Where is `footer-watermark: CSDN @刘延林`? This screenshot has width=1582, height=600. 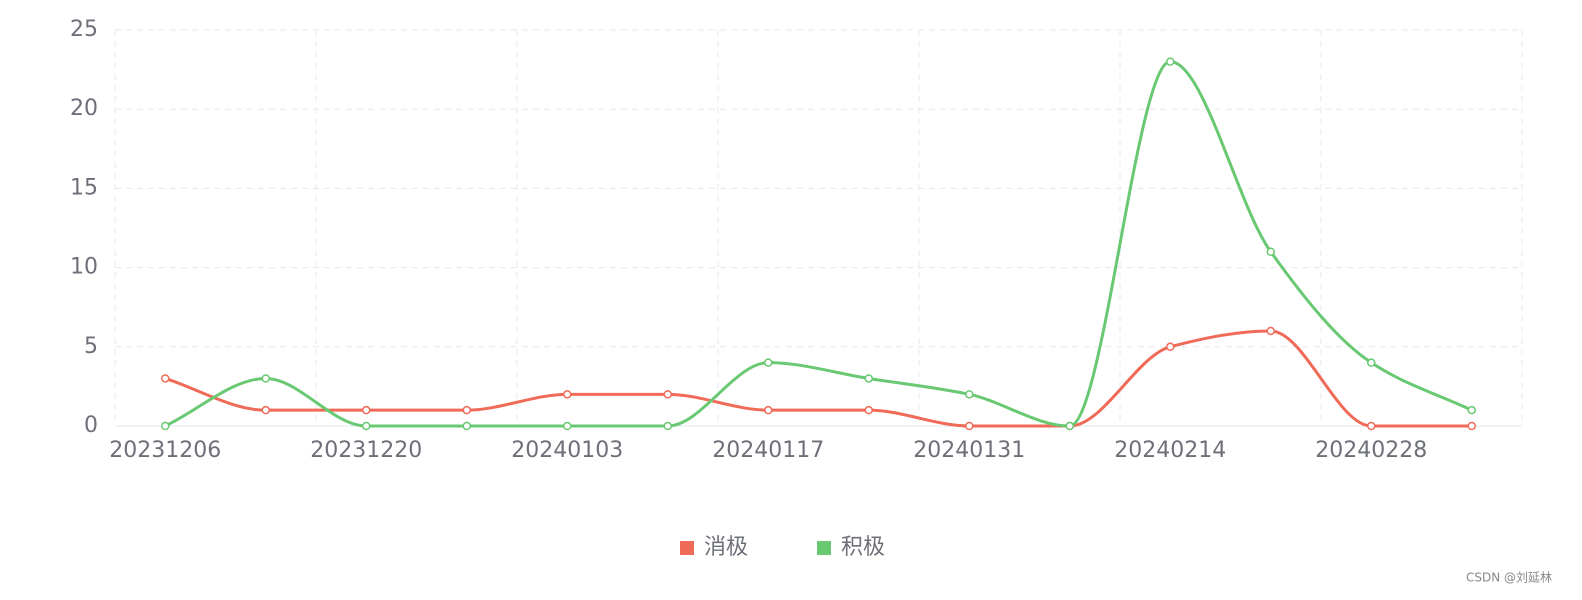
footer-watermark: CSDN @刘延林 is located at coordinates (1509, 578).